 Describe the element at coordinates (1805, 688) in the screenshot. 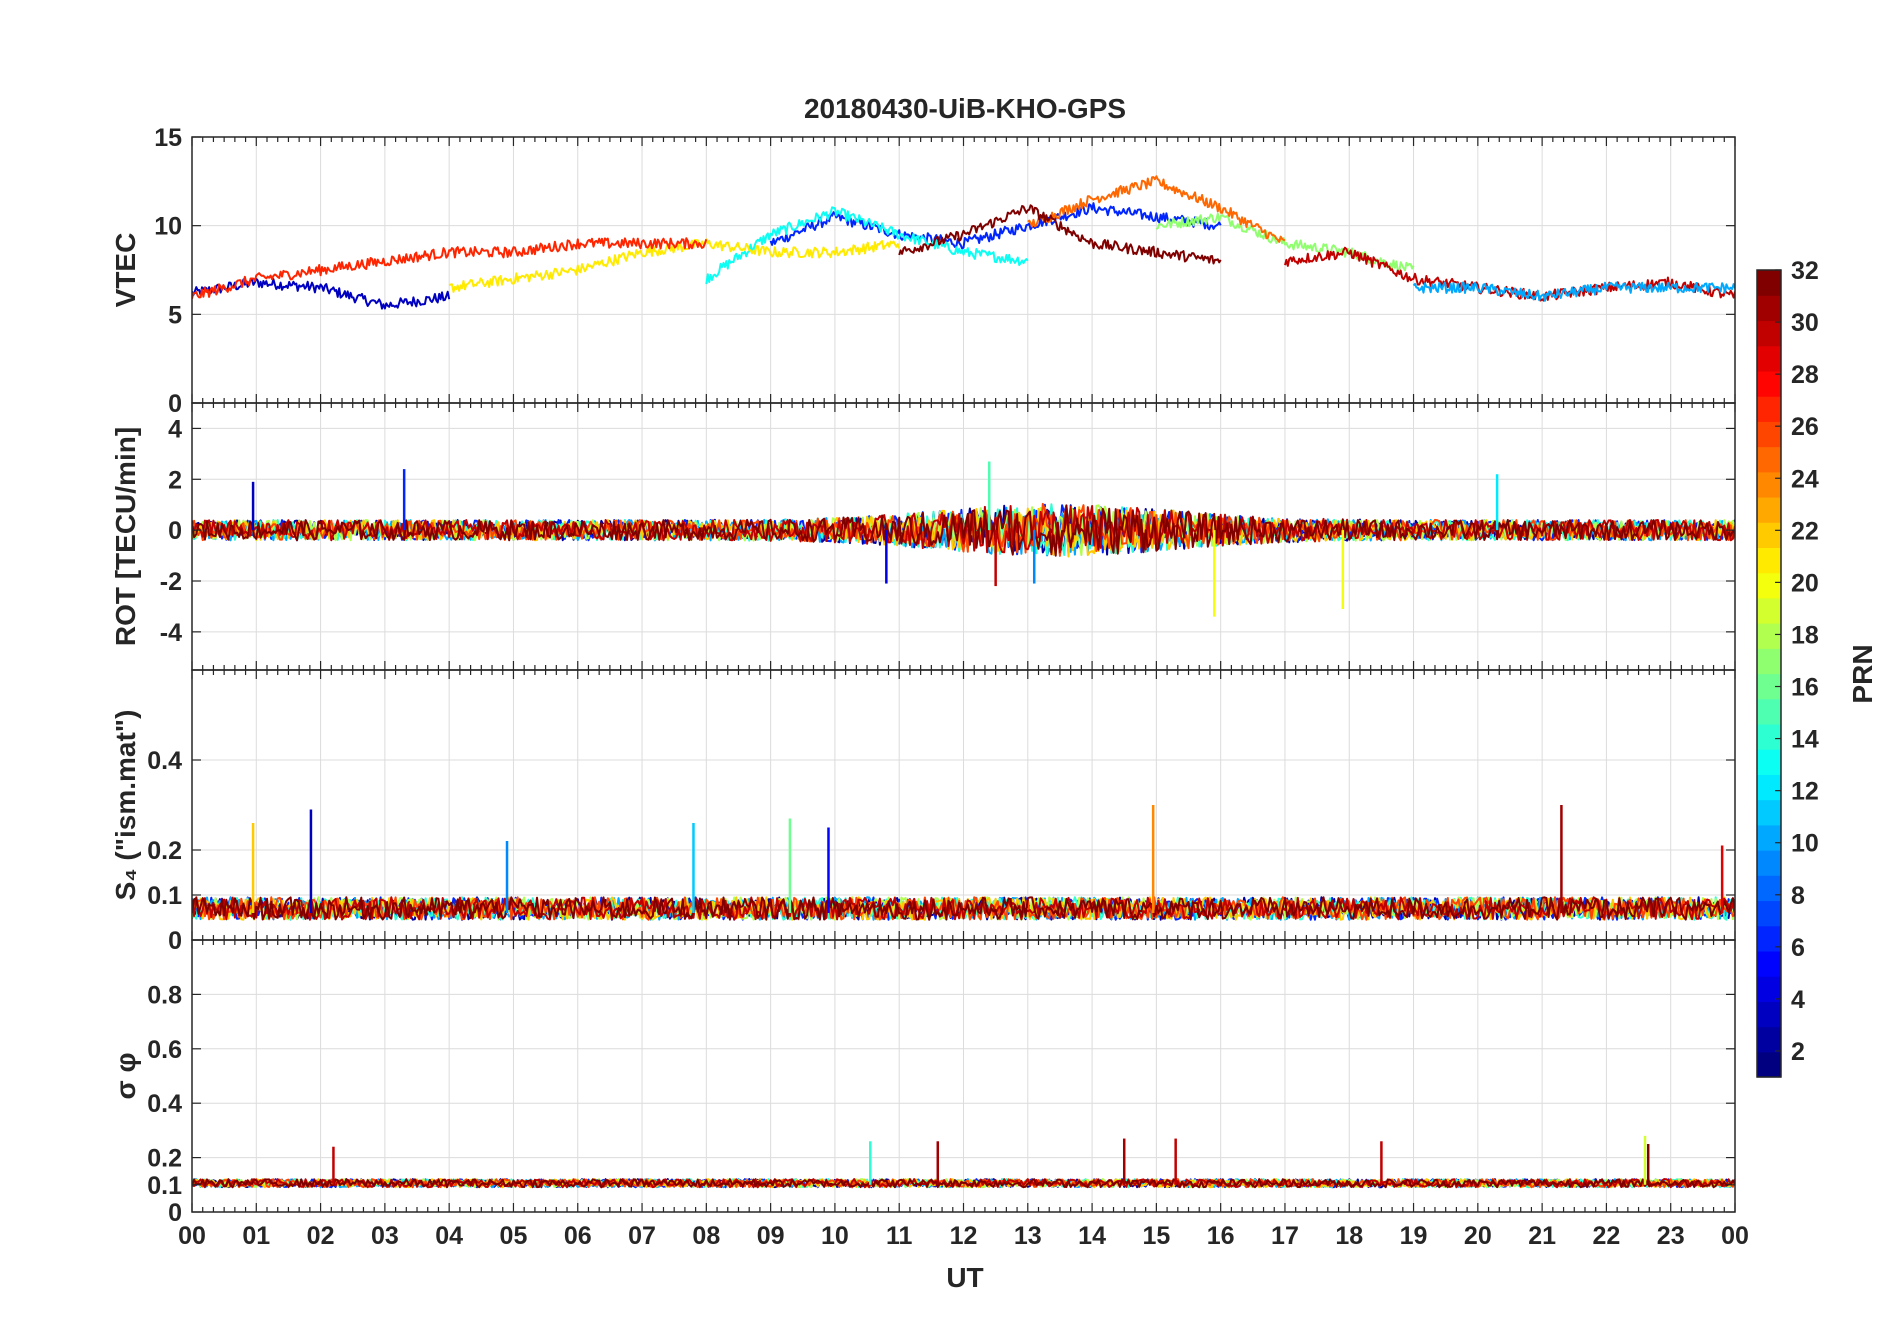

I see `colorbar-tick-label: 16` at that location.